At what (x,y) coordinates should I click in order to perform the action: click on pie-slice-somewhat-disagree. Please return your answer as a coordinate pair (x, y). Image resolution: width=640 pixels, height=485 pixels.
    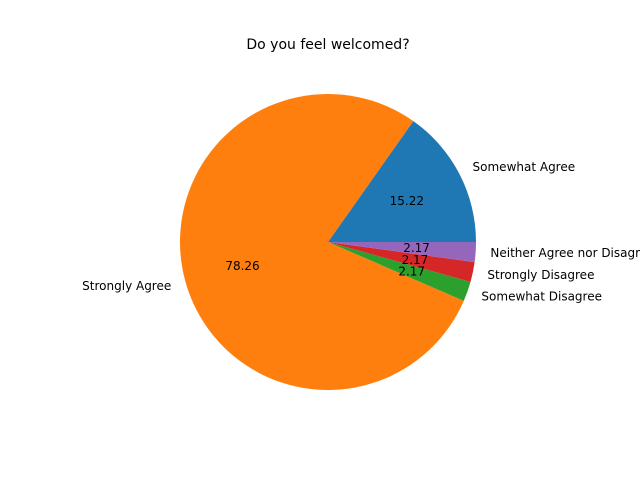
    Looking at the image, I should click on (399, 271).